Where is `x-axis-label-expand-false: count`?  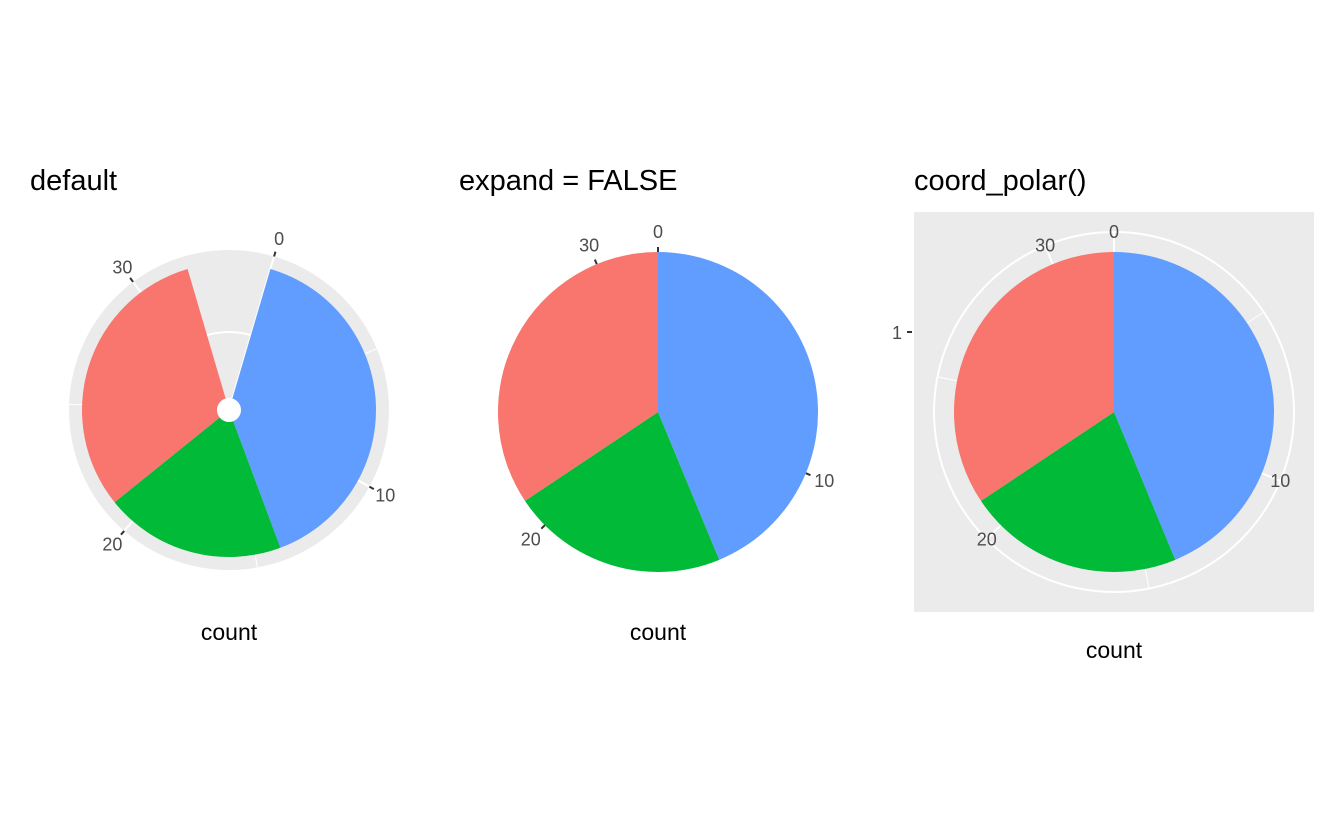 x-axis-label-expand-false: count is located at coordinates (658, 632).